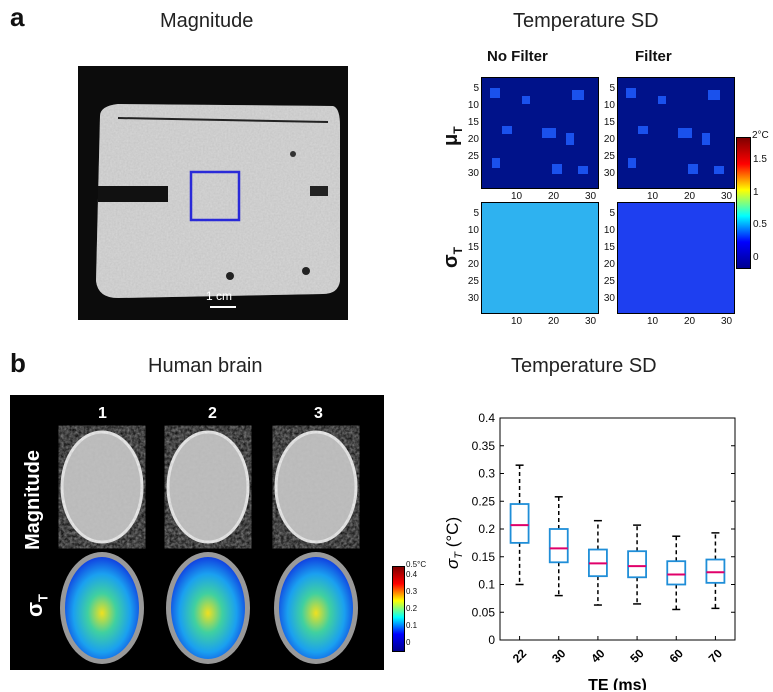 This screenshot has width=773, height=692. Describe the element at coordinates (756, 192) in the screenshot. I see `colorbar-tick: 1` at that location.